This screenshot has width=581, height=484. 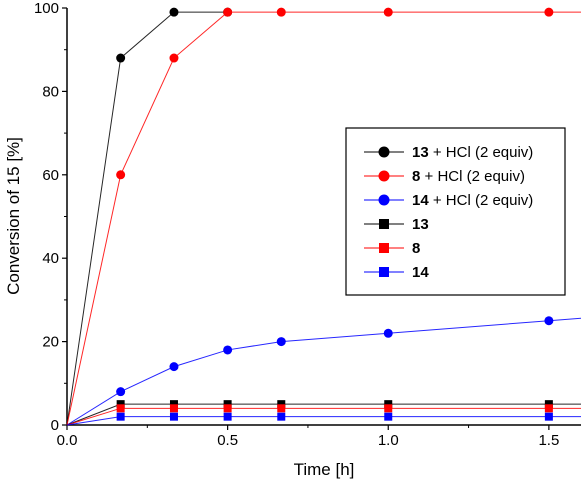 I want to click on legend-item-2: 14 + HCl (2 equiv), so click(x=448, y=200).